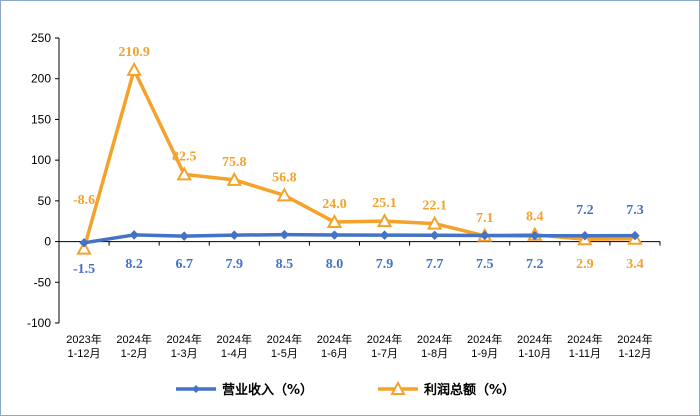 The width and height of the screenshot is (700, 416). What do you see at coordinates (267, 390) in the screenshot?
I see `legend-label-revenue: 营业收入（%）` at bounding box center [267, 390].